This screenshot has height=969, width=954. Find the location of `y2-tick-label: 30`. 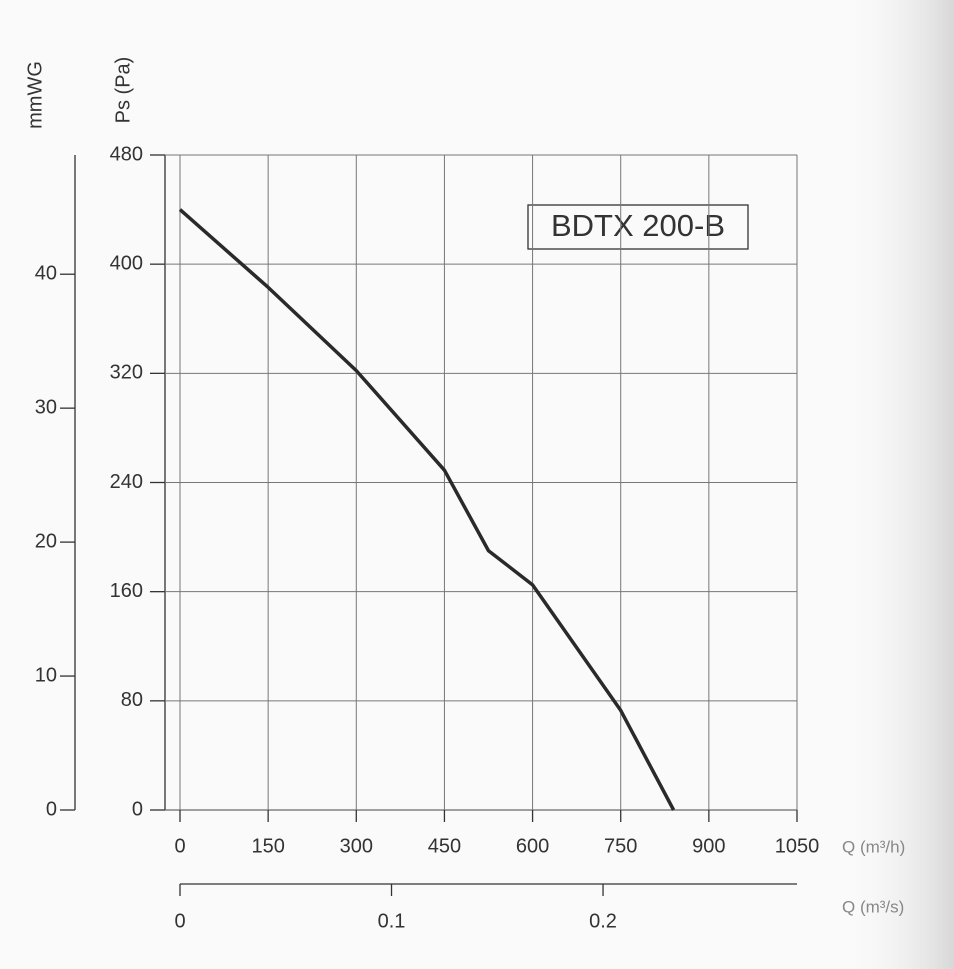

y2-tick-label: 30 is located at coordinates (46, 407).